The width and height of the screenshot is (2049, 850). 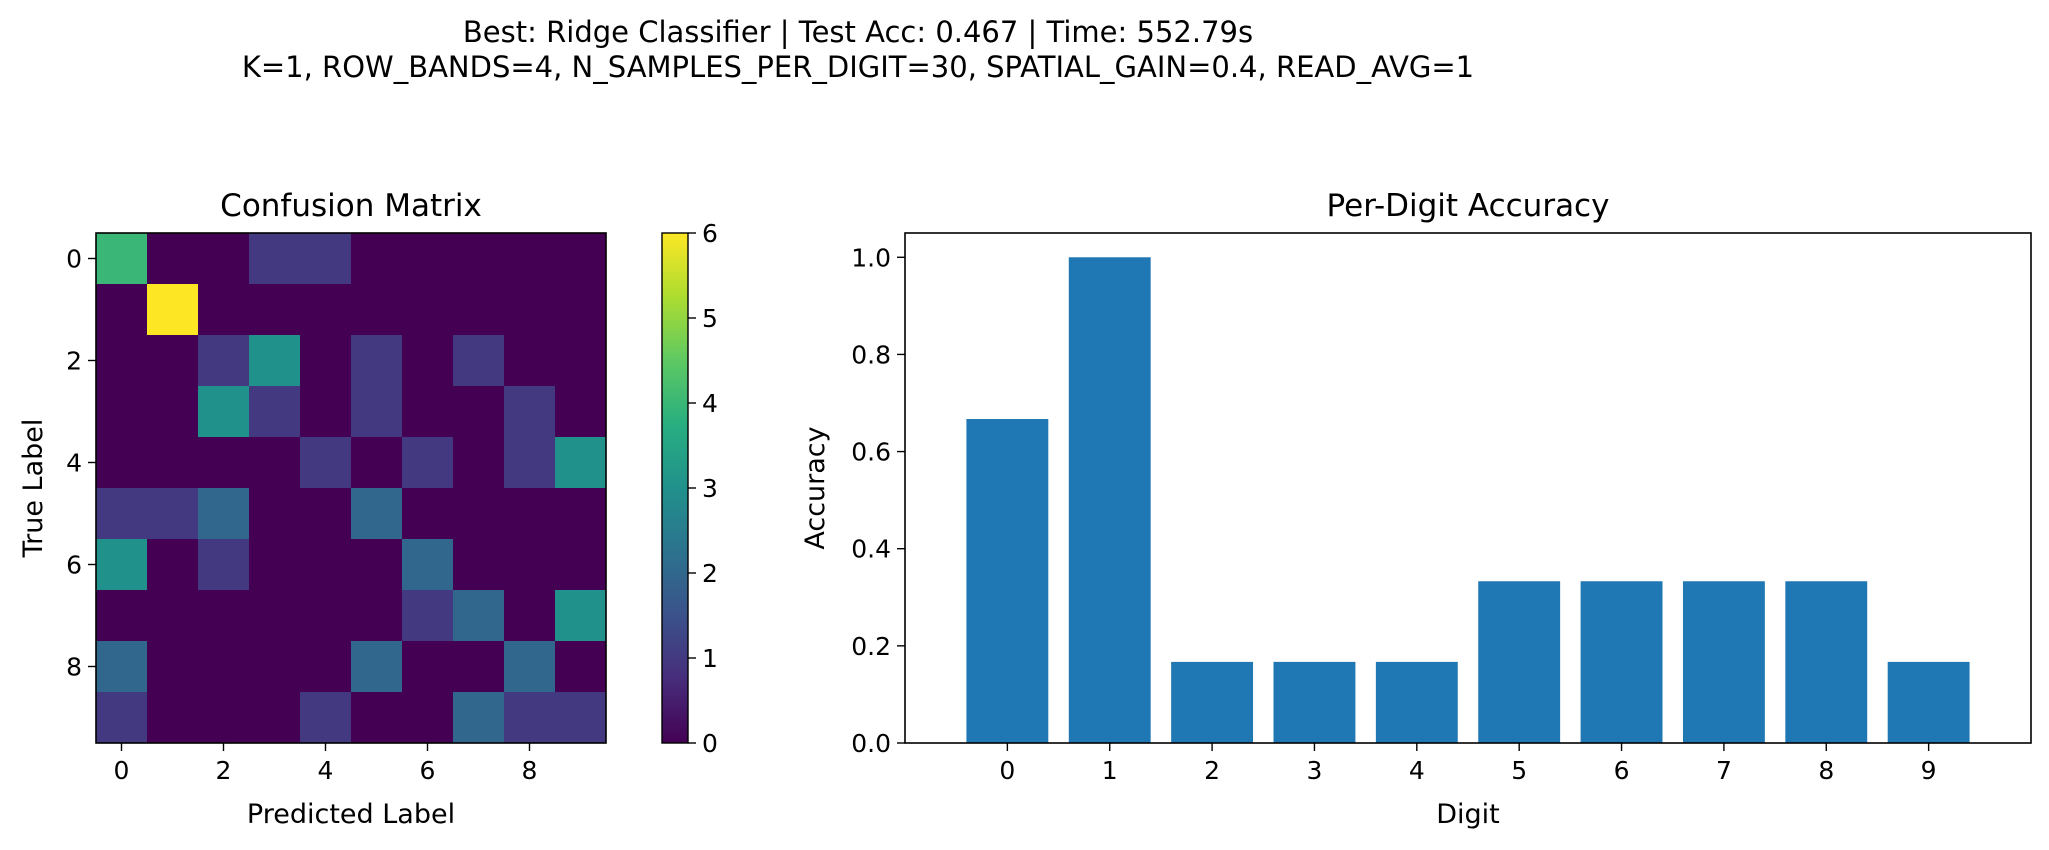 What do you see at coordinates (1212, 770) in the screenshot?
I see `accuracy-x-tick-label: 2` at bounding box center [1212, 770].